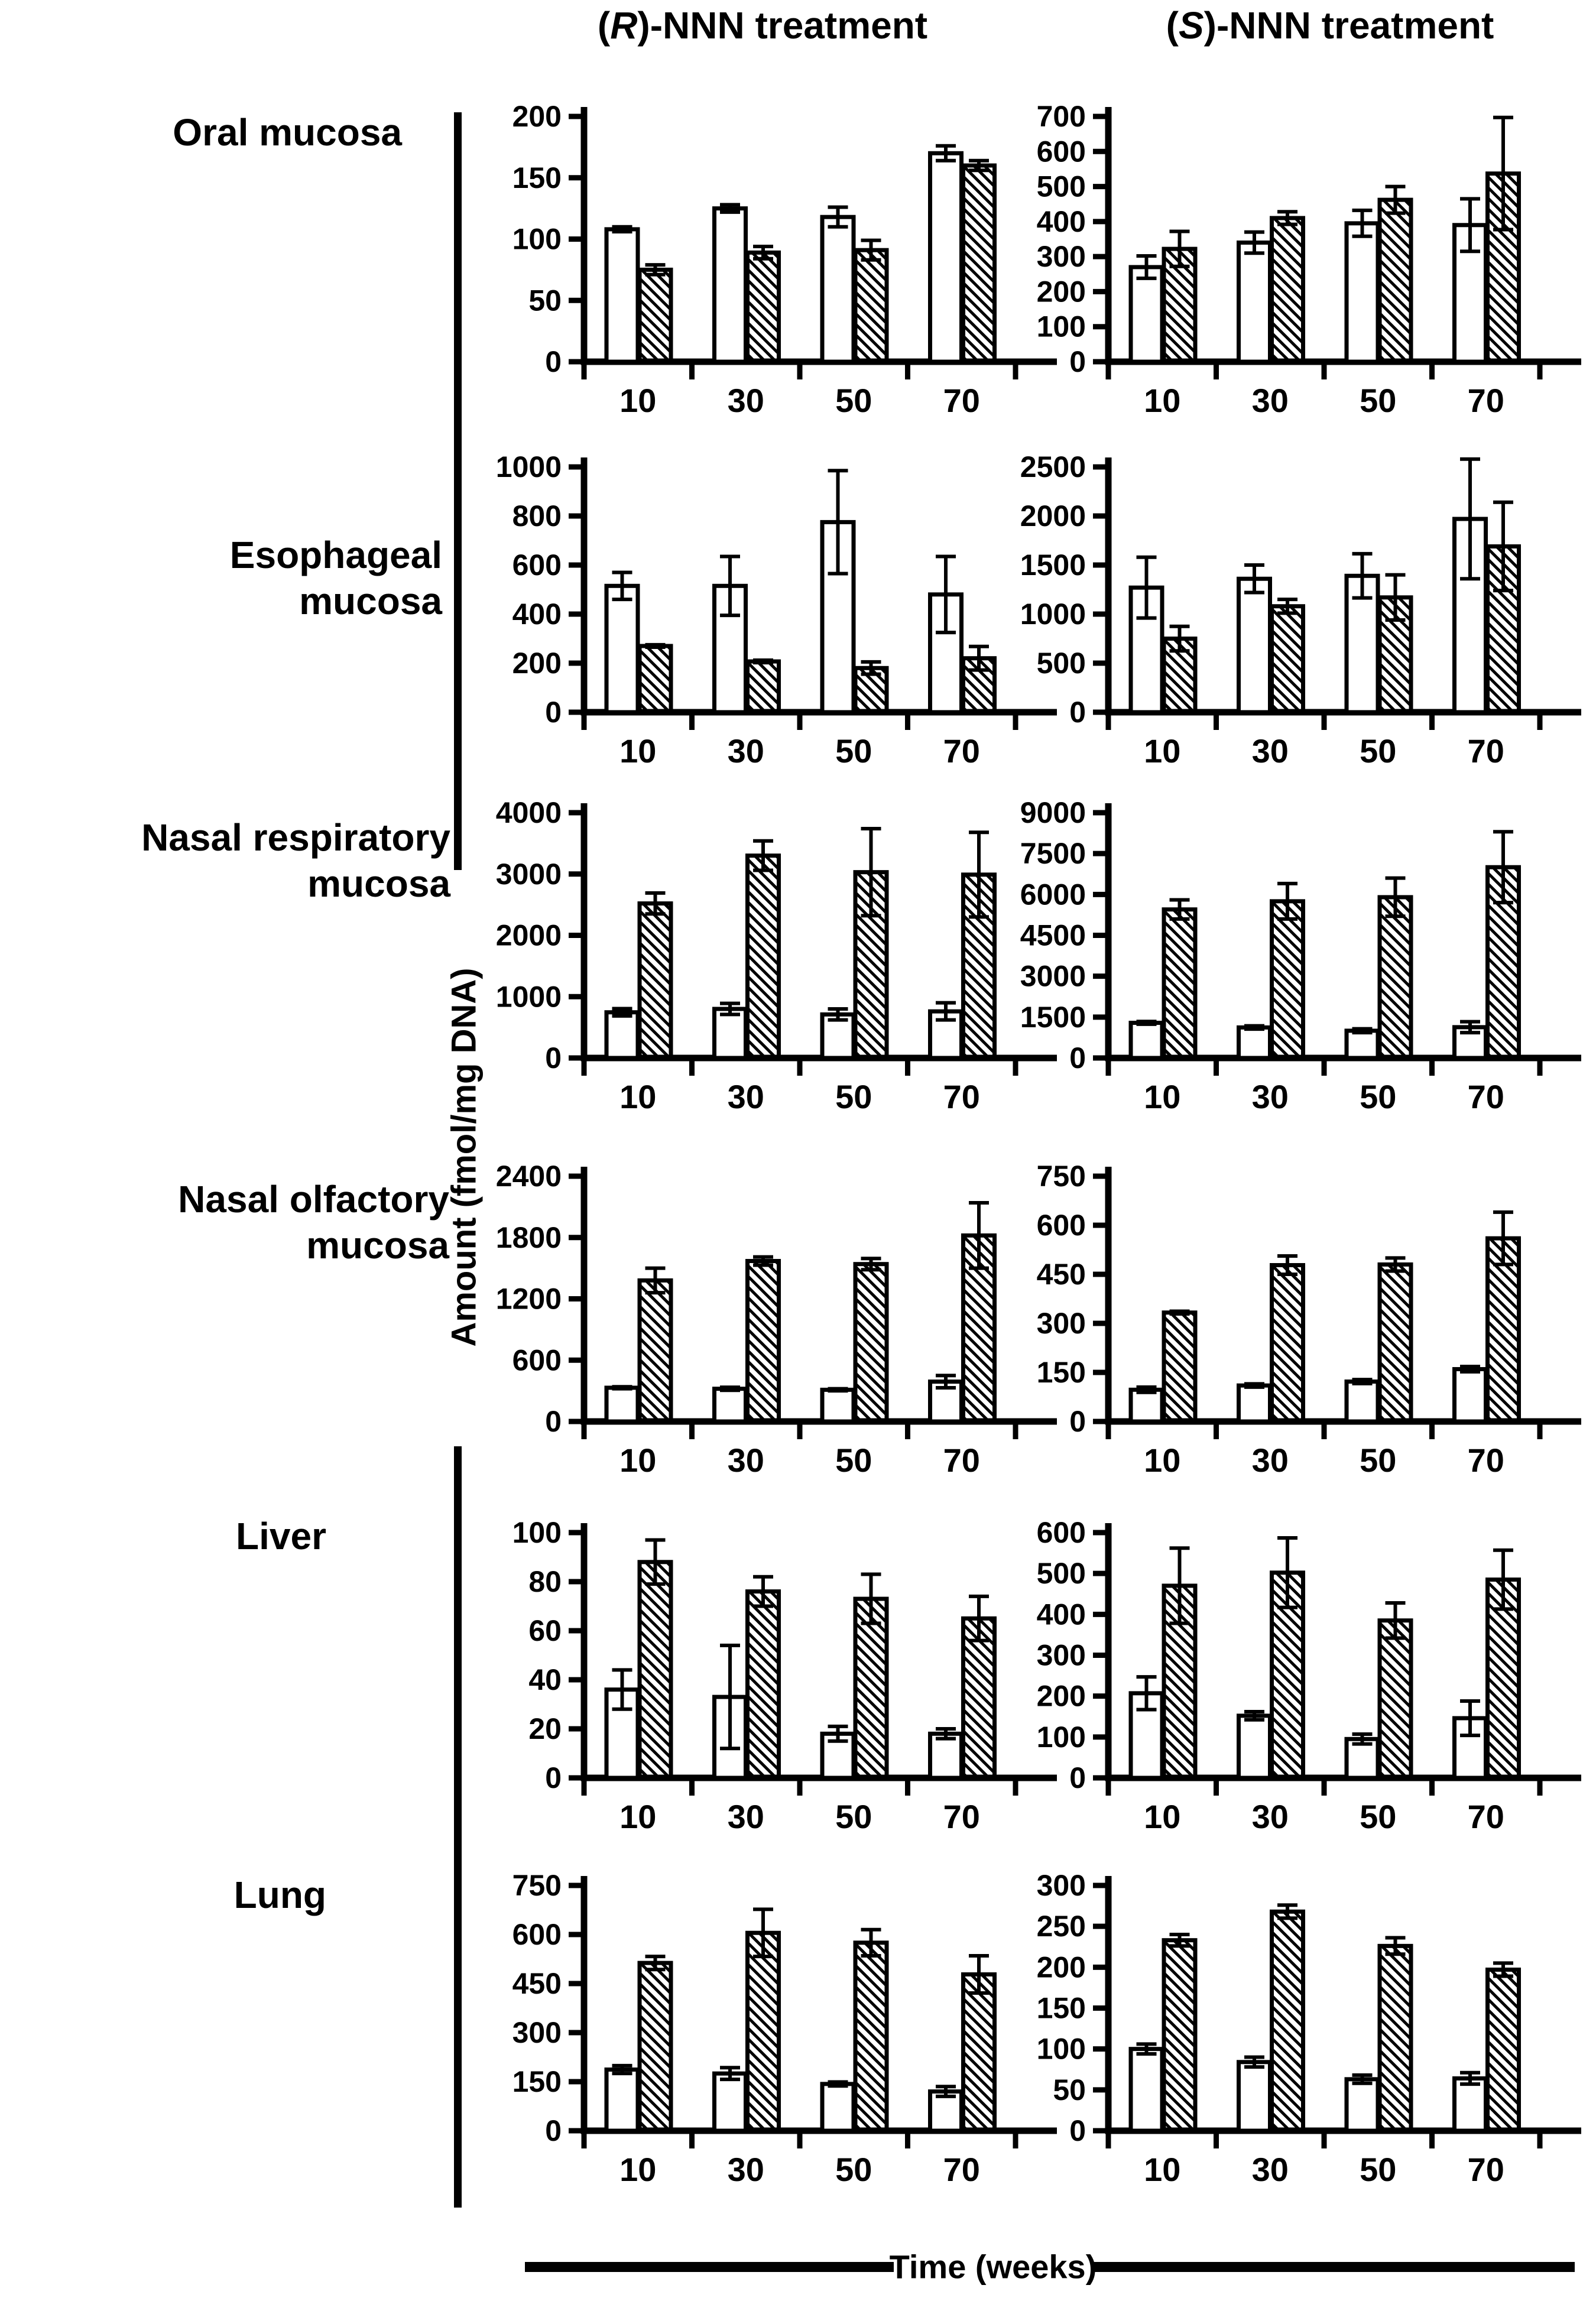 This screenshot has height=2298, width=1596. Describe the element at coordinates (1053, 1017) in the screenshot. I see `y-tick-label: 1500` at that location.